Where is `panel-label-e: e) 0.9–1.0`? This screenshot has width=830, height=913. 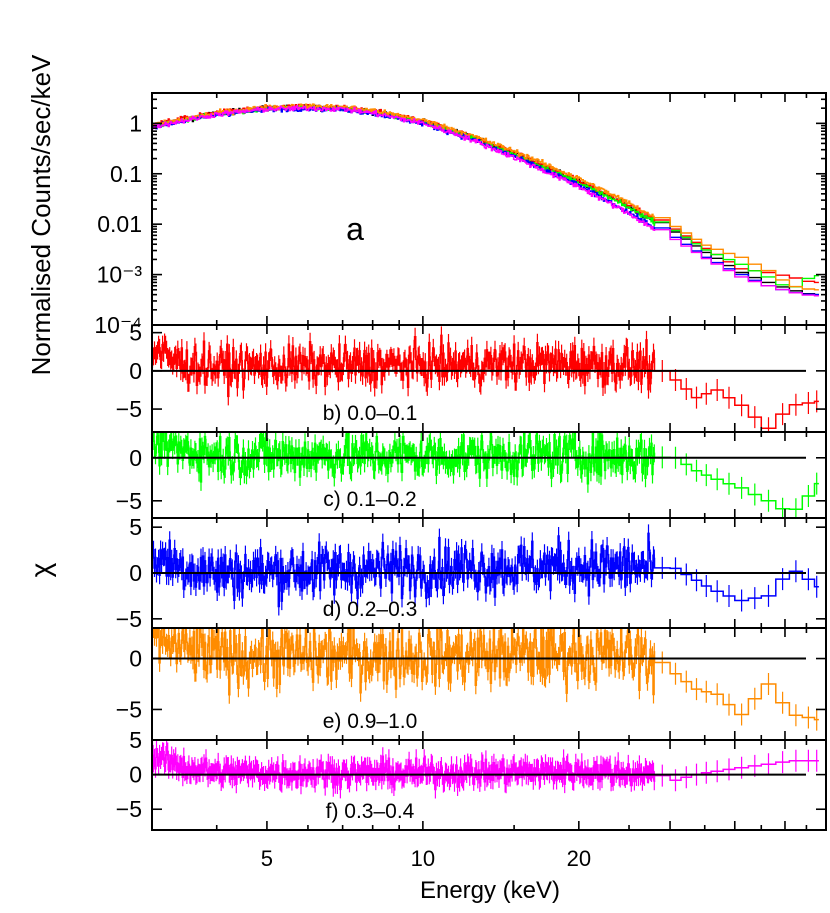 panel-label-e: e) 0.9–1.0 is located at coordinates (370, 721).